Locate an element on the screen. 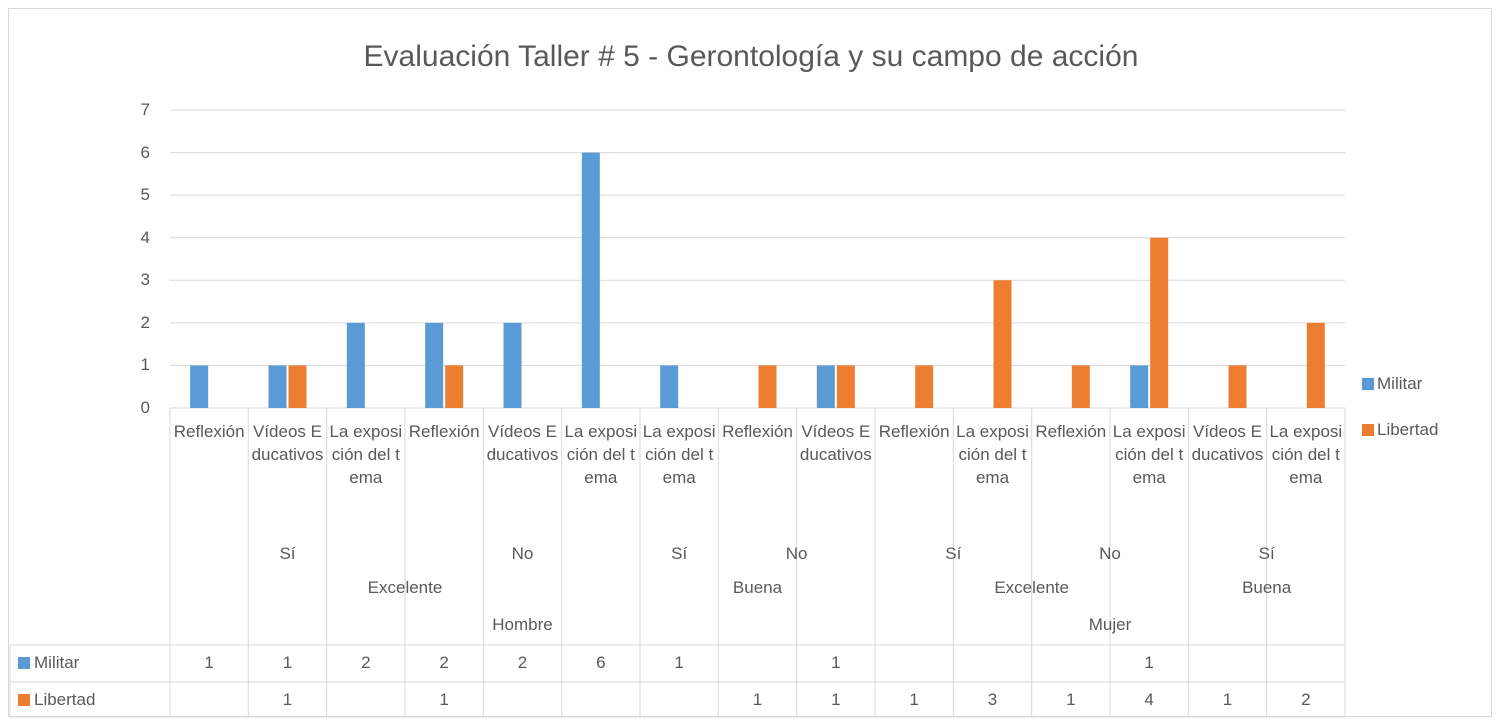 This screenshot has width=1502, height=727. table-value: 4 is located at coordinates (1149, 699).